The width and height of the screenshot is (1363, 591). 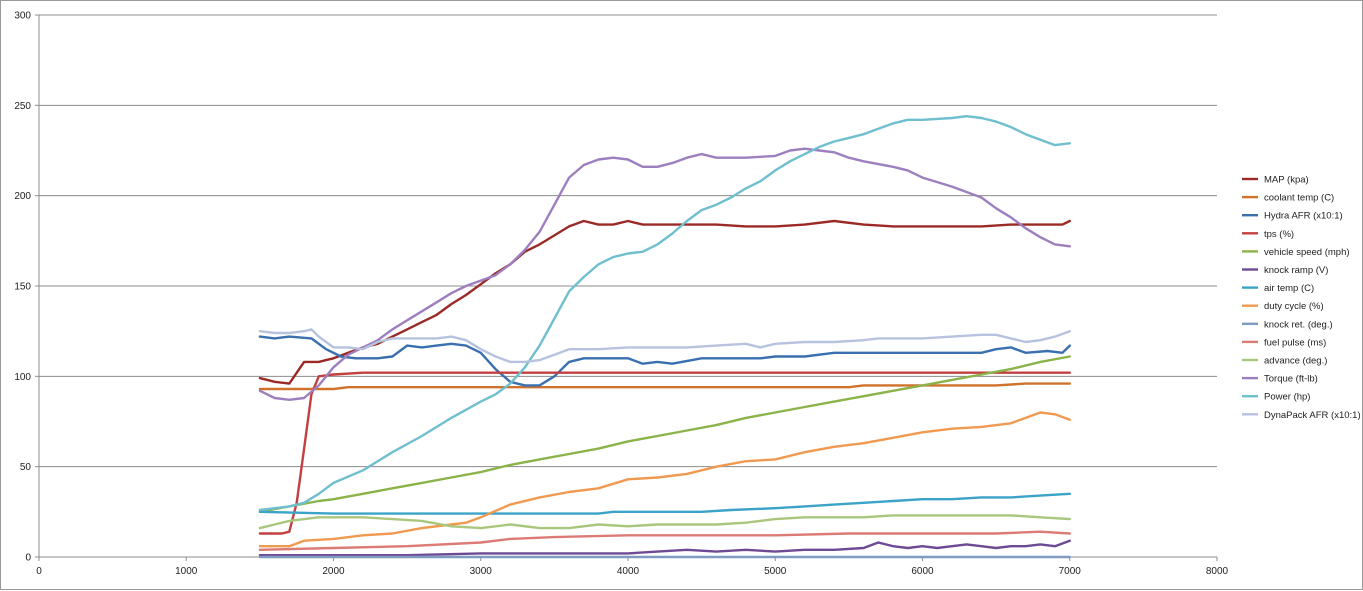 I want to click on y-tick-label: 100, so click(x=22, y=377).